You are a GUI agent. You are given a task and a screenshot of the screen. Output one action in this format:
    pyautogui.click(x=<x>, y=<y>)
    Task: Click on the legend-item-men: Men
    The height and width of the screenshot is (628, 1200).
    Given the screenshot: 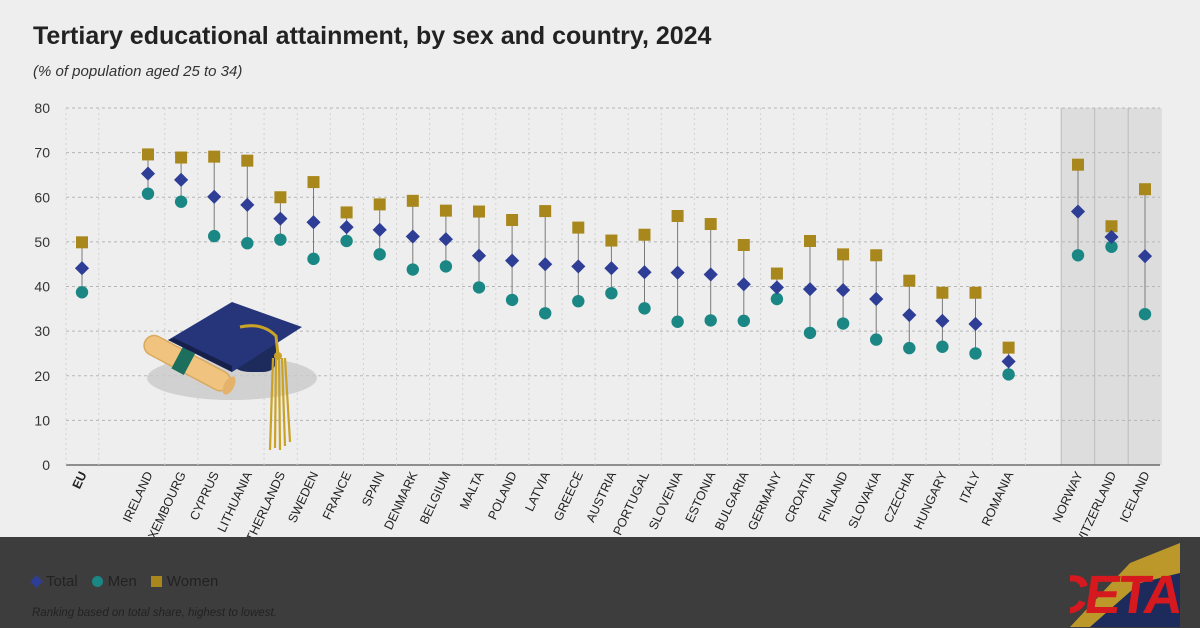 What is the action you would take?
    pyautogui.click(x=114, y=581)
    